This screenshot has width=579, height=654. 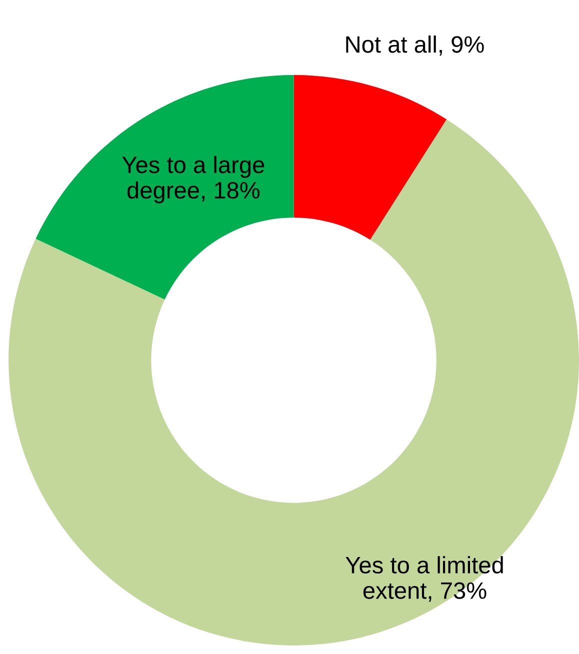 I want to click on slice-label: Yes to a limited extent, 73%, so click(x=424, y=579).